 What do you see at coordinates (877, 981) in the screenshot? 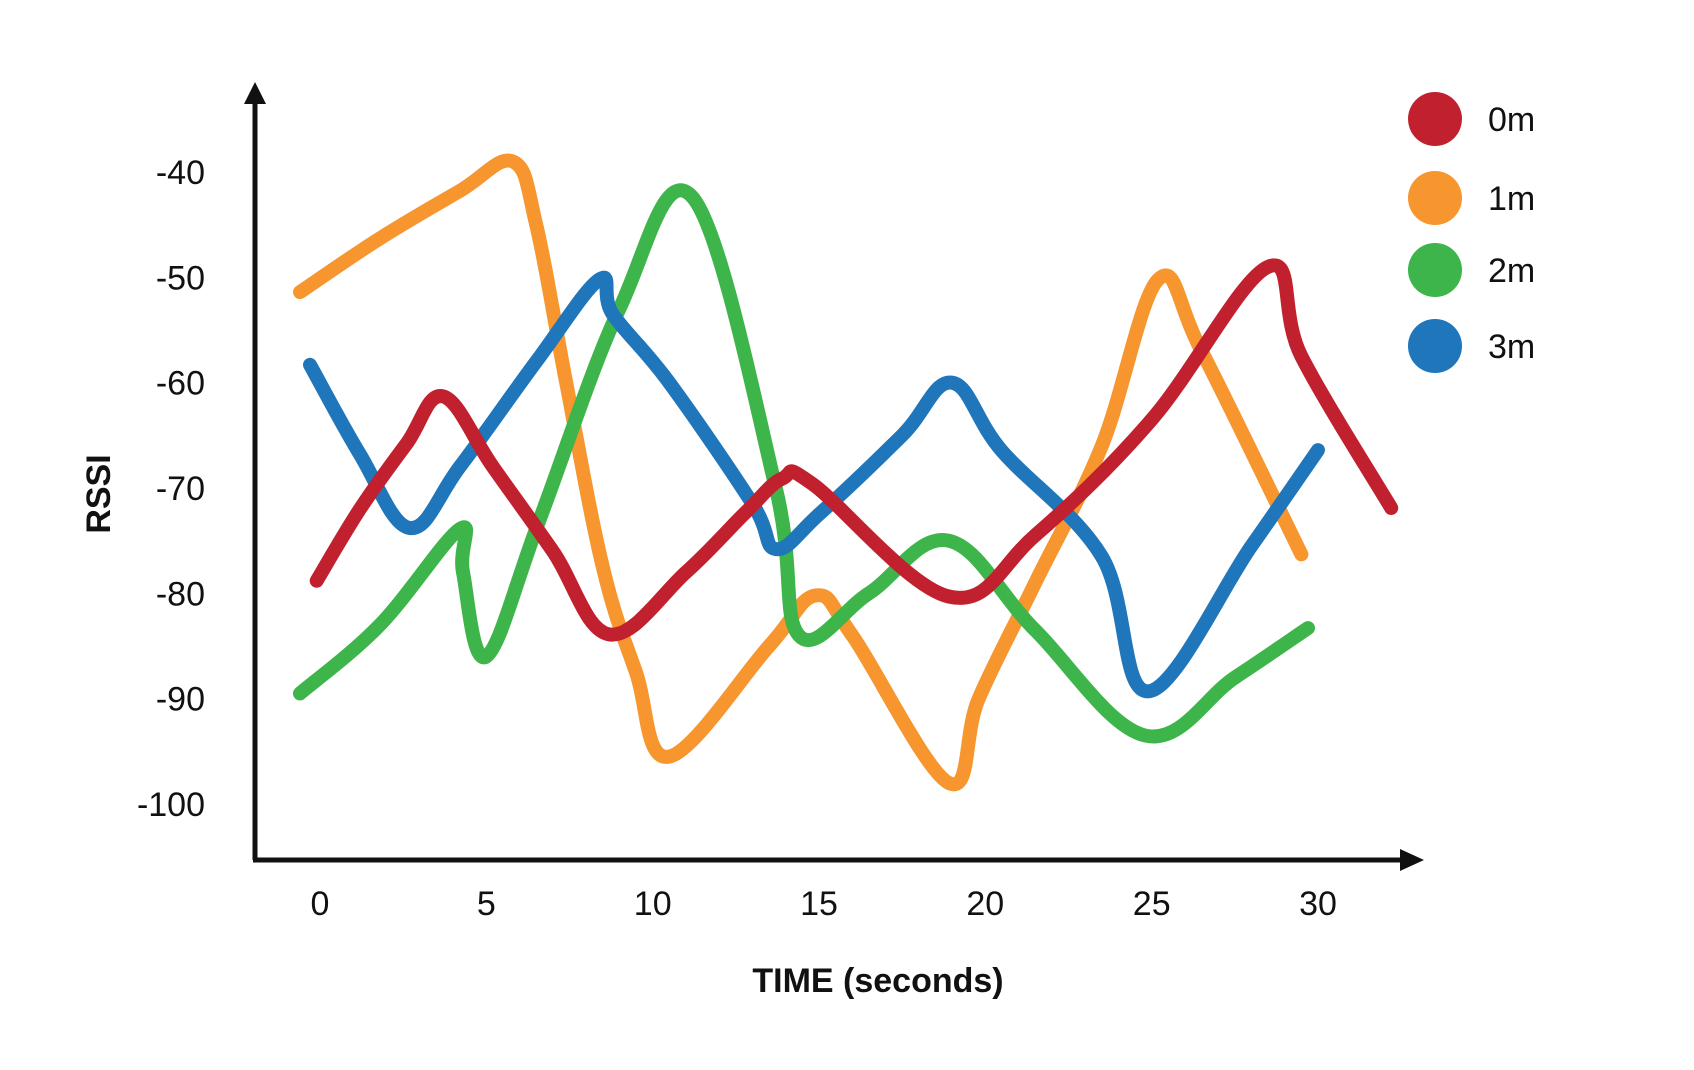
I see `x-axis-title: TIME (seconds)` at bounding box center [877, 981].